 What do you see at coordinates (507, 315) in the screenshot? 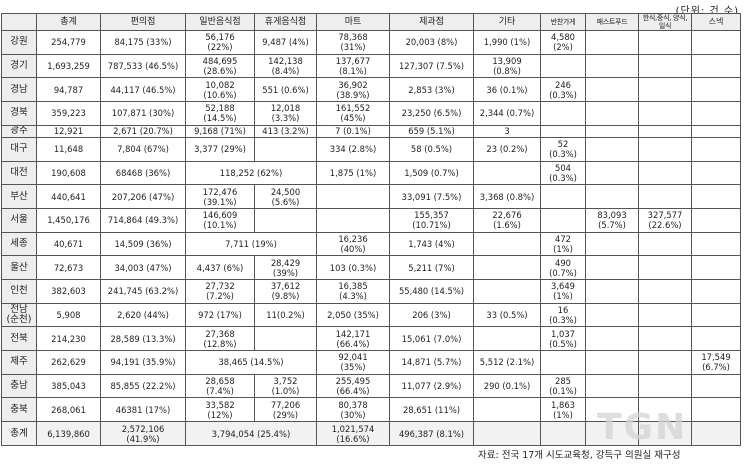
I see `cell-etc: 33 (0.5%)` at bounding box center [507, 315].